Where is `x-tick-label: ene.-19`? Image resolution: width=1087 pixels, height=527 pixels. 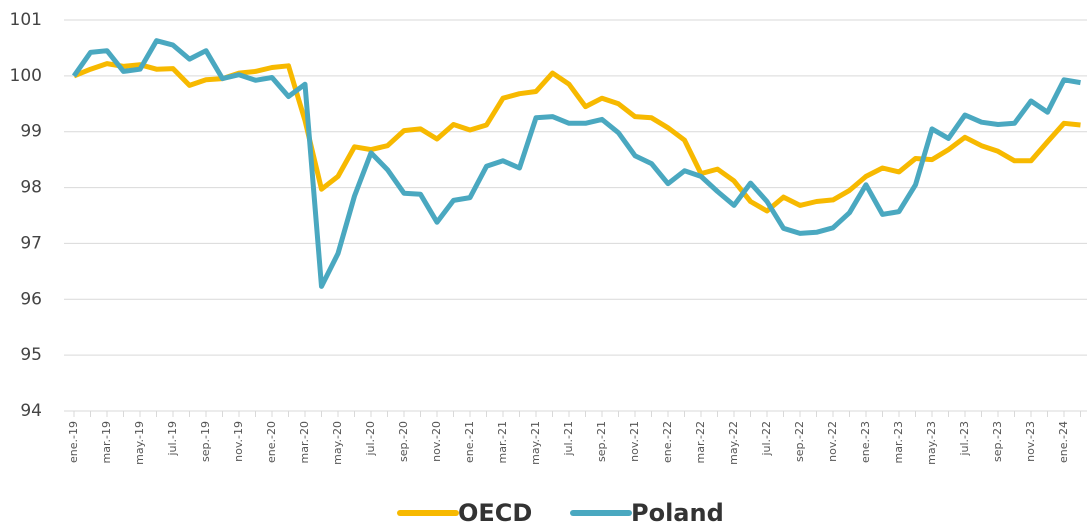 x-tick-label: ene.-19 is located at coordinates (73, 442).